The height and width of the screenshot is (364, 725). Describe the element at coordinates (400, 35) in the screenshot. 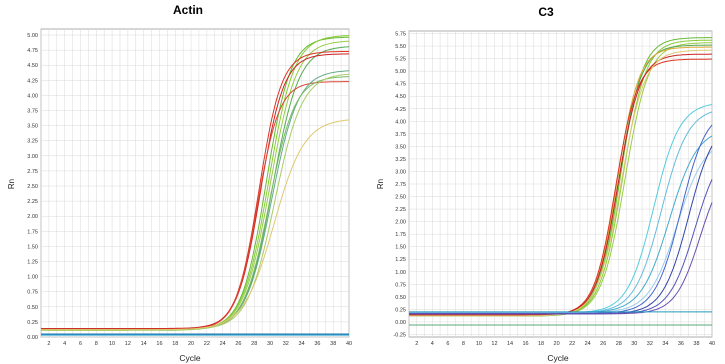

I see `c3-y-tick-label: 5.75` at that location.